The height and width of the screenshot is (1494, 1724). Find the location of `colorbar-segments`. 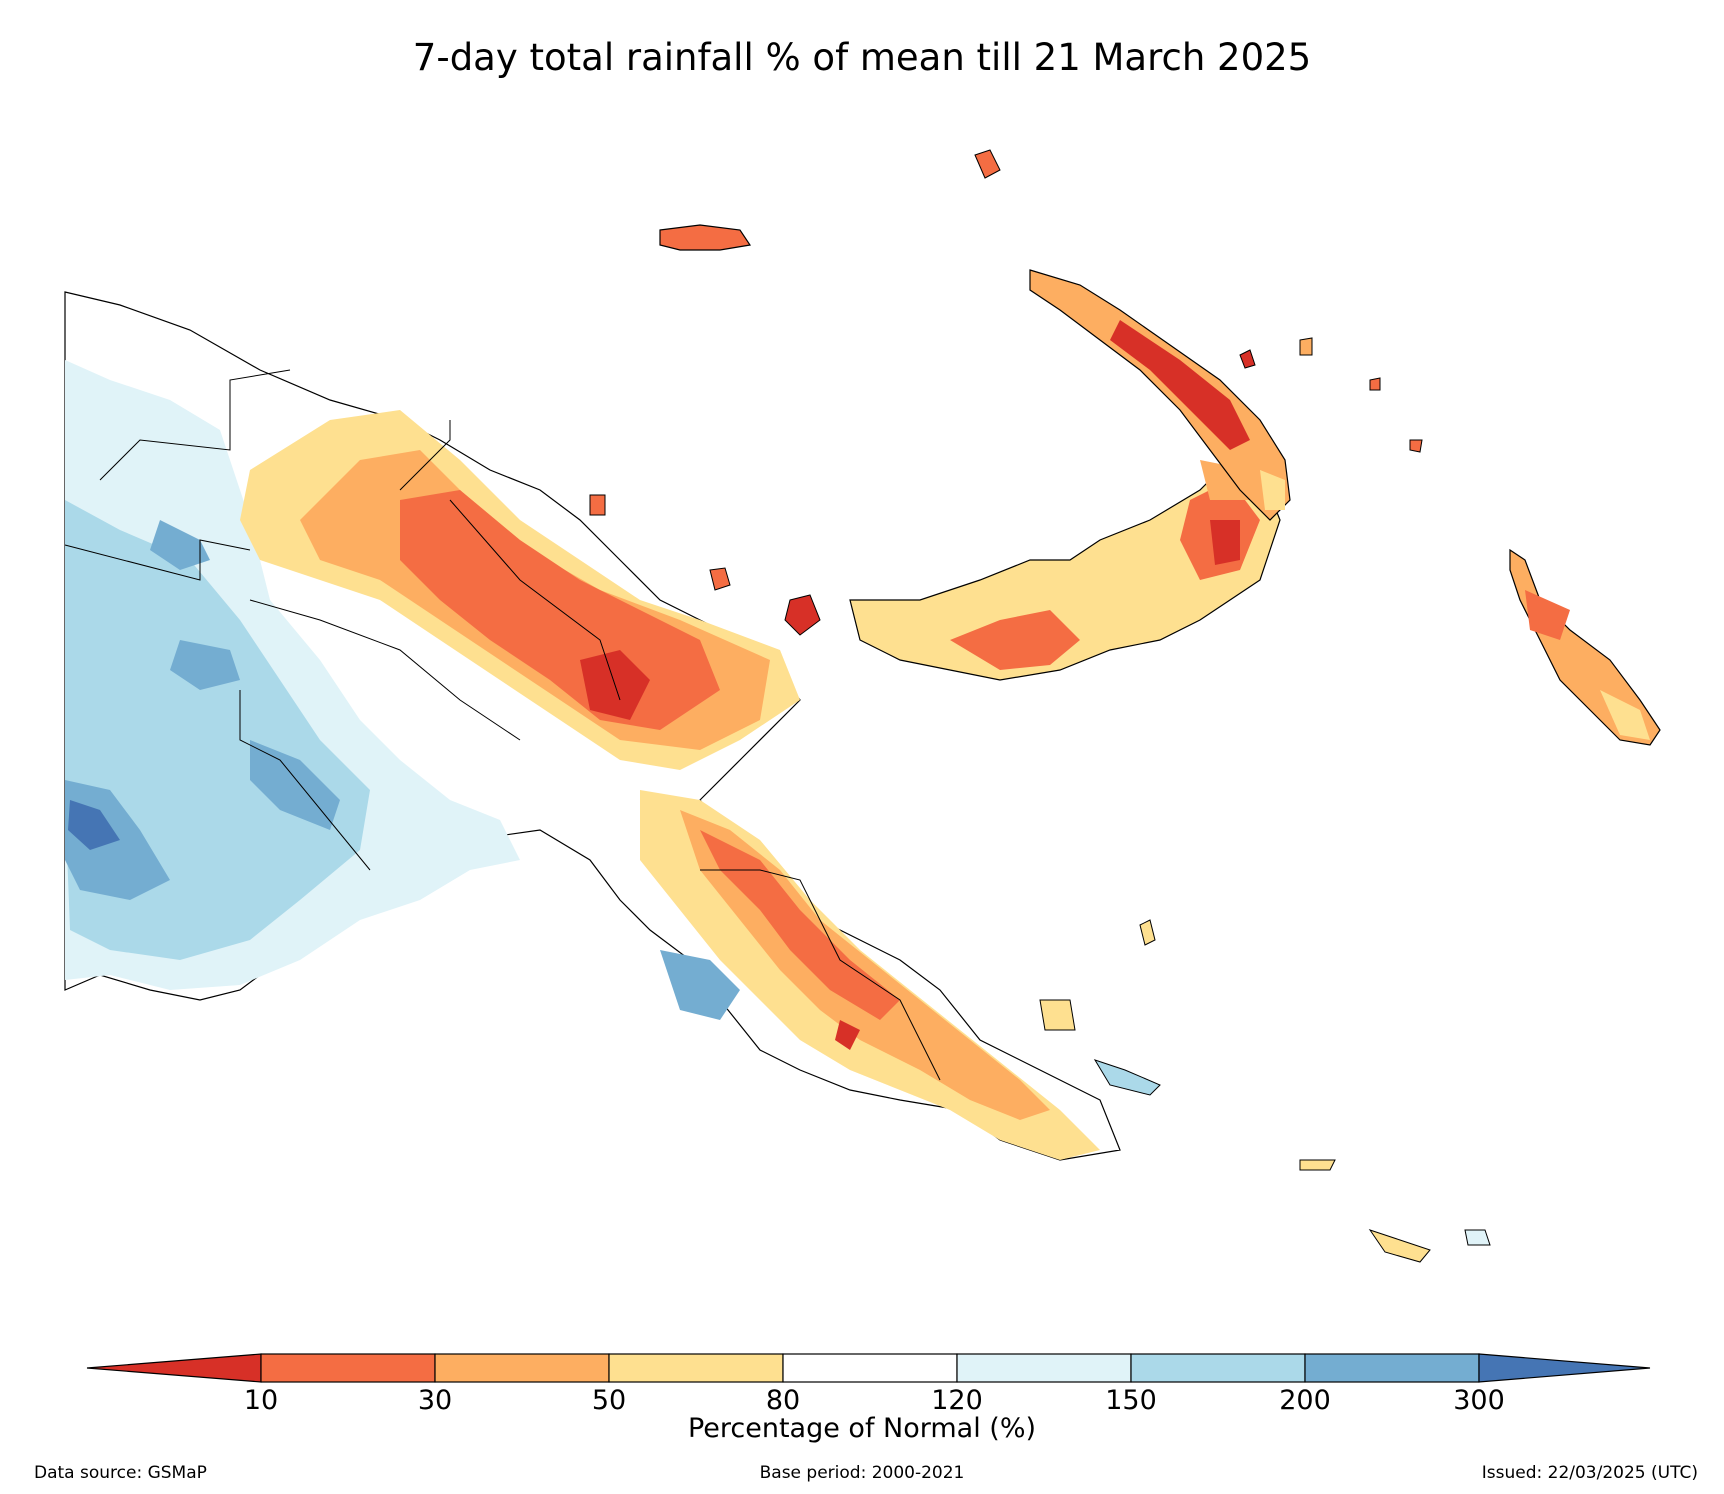

colorbar-segments is located at coordinates (868, 1368).